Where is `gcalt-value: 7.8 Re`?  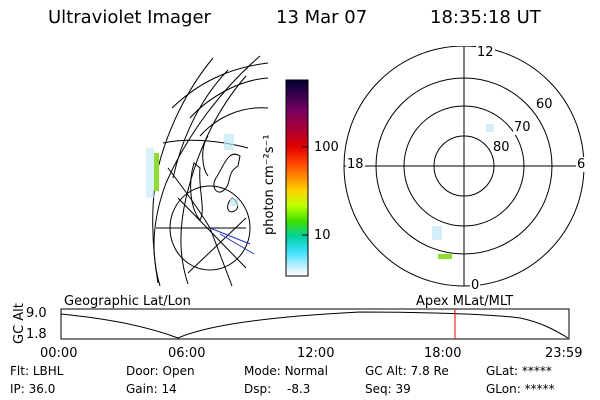 gcalt-value: 7.8 Re is located at coordinates (429, 371).